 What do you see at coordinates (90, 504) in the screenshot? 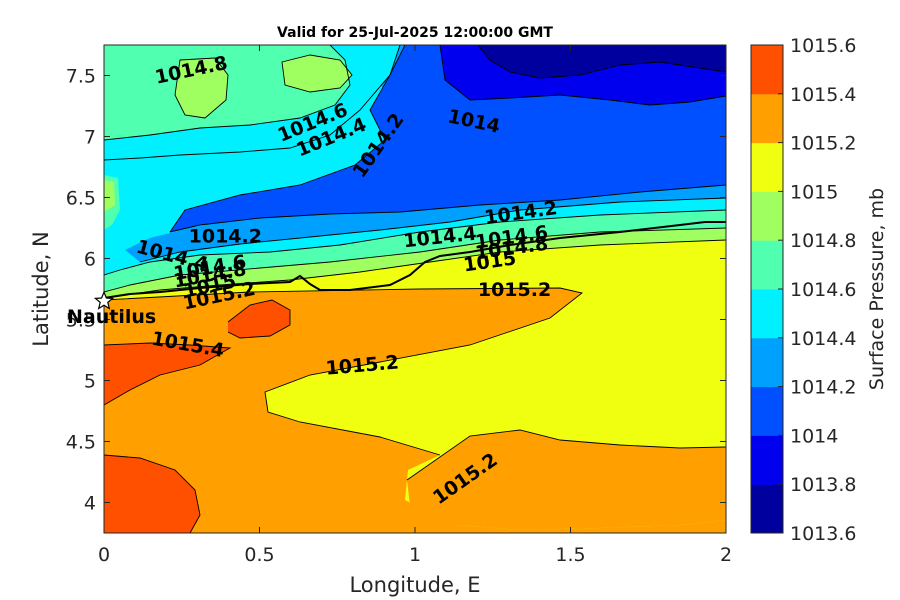
I see `y-tick-label: 4` at bounding box center [90, 504].